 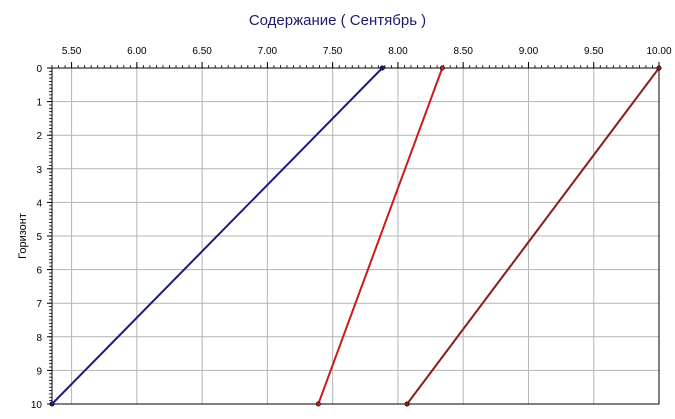 I want to click on x-tick-label: 7.50, so click(x=333, y=51).